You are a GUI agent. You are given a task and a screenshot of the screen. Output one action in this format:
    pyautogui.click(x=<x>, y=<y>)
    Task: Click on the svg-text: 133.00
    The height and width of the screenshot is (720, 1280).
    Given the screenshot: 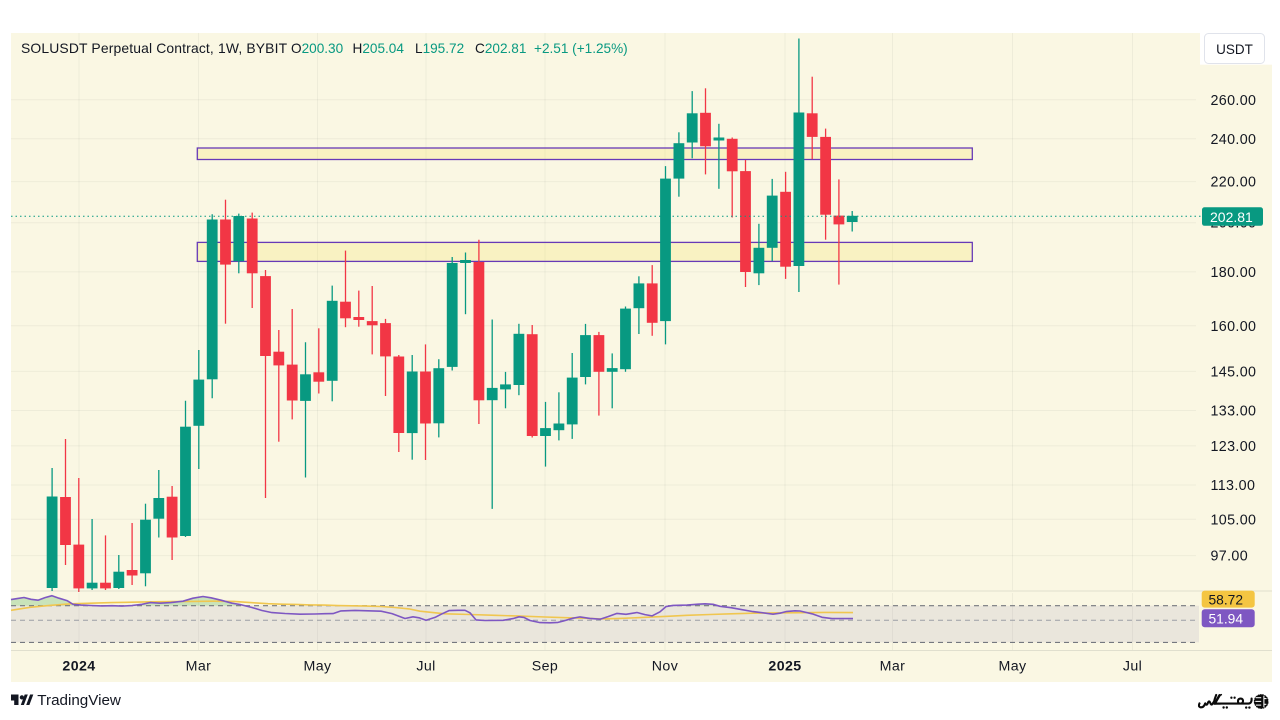 What is the action you would take?
    pyautogui.click(x=1234, y=412)
    